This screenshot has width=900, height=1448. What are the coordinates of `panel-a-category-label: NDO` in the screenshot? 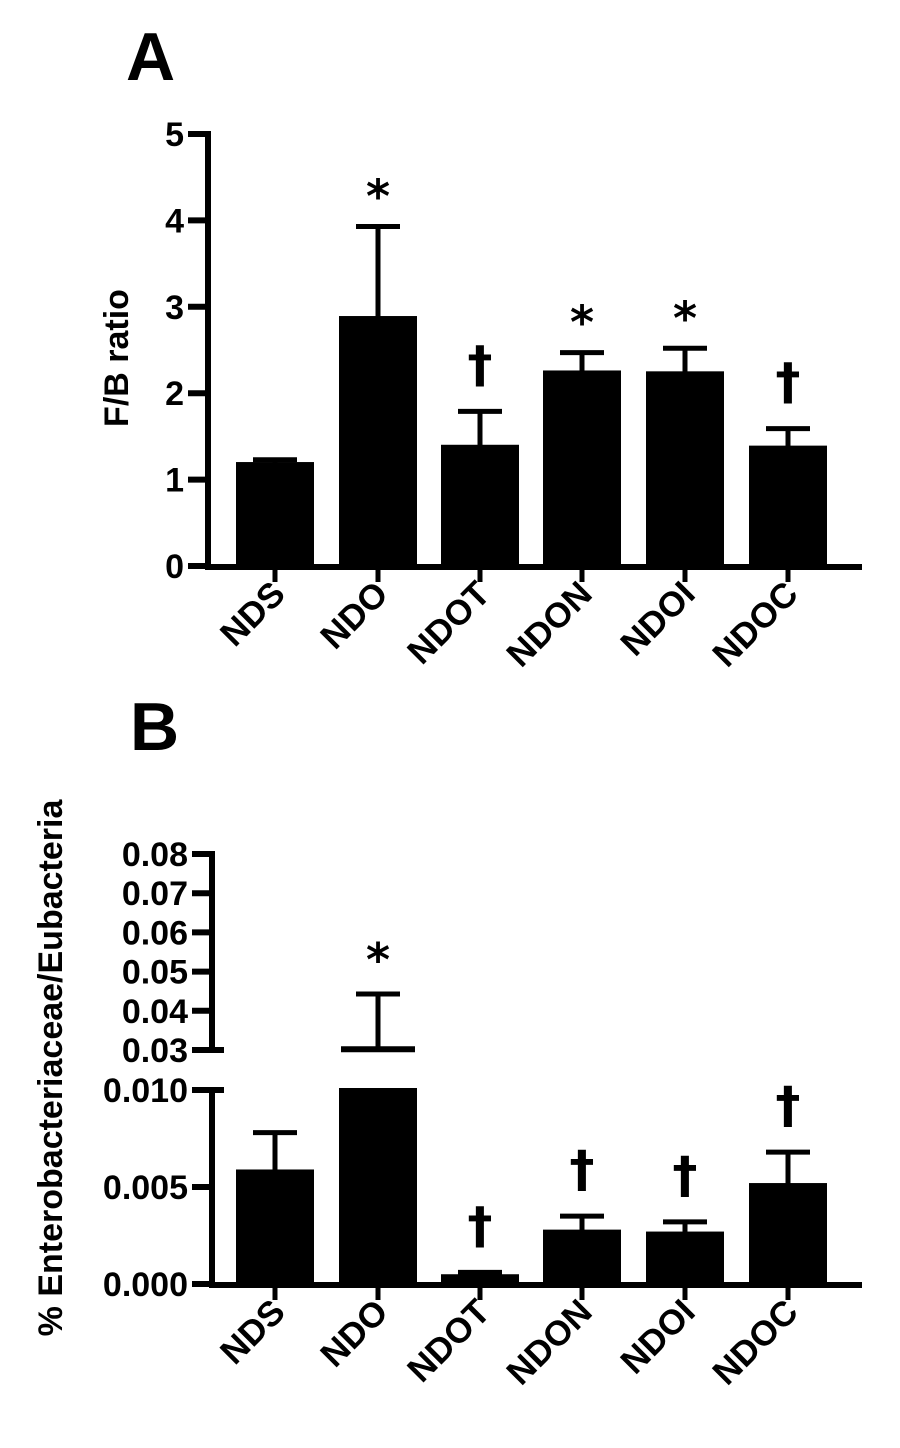 It's located at (354, 615).